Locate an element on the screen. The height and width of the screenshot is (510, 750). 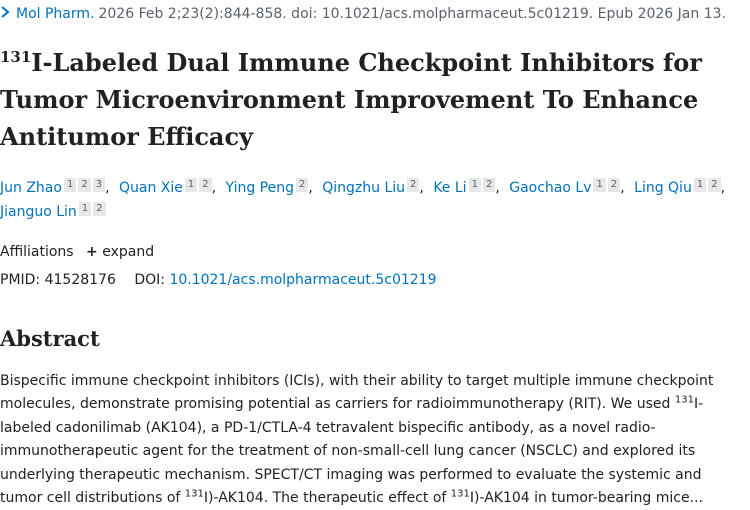
author-name-link: Jun Zhao is located at coordinates (31, 188).